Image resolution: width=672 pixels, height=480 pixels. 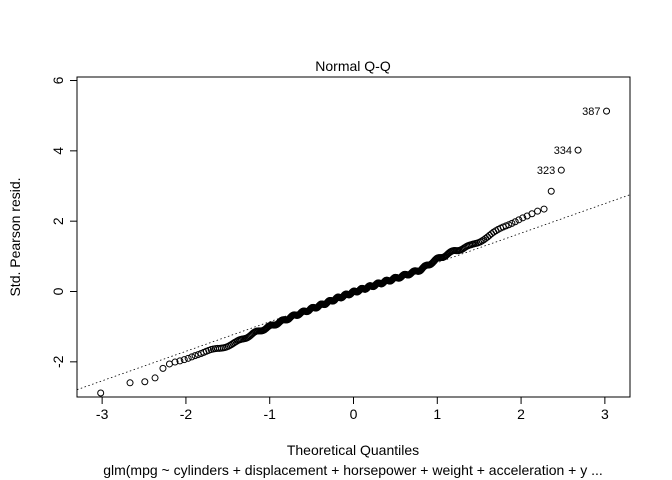 I want to click on chart-title: Normal Q-Q, so click(x=353, y=66).